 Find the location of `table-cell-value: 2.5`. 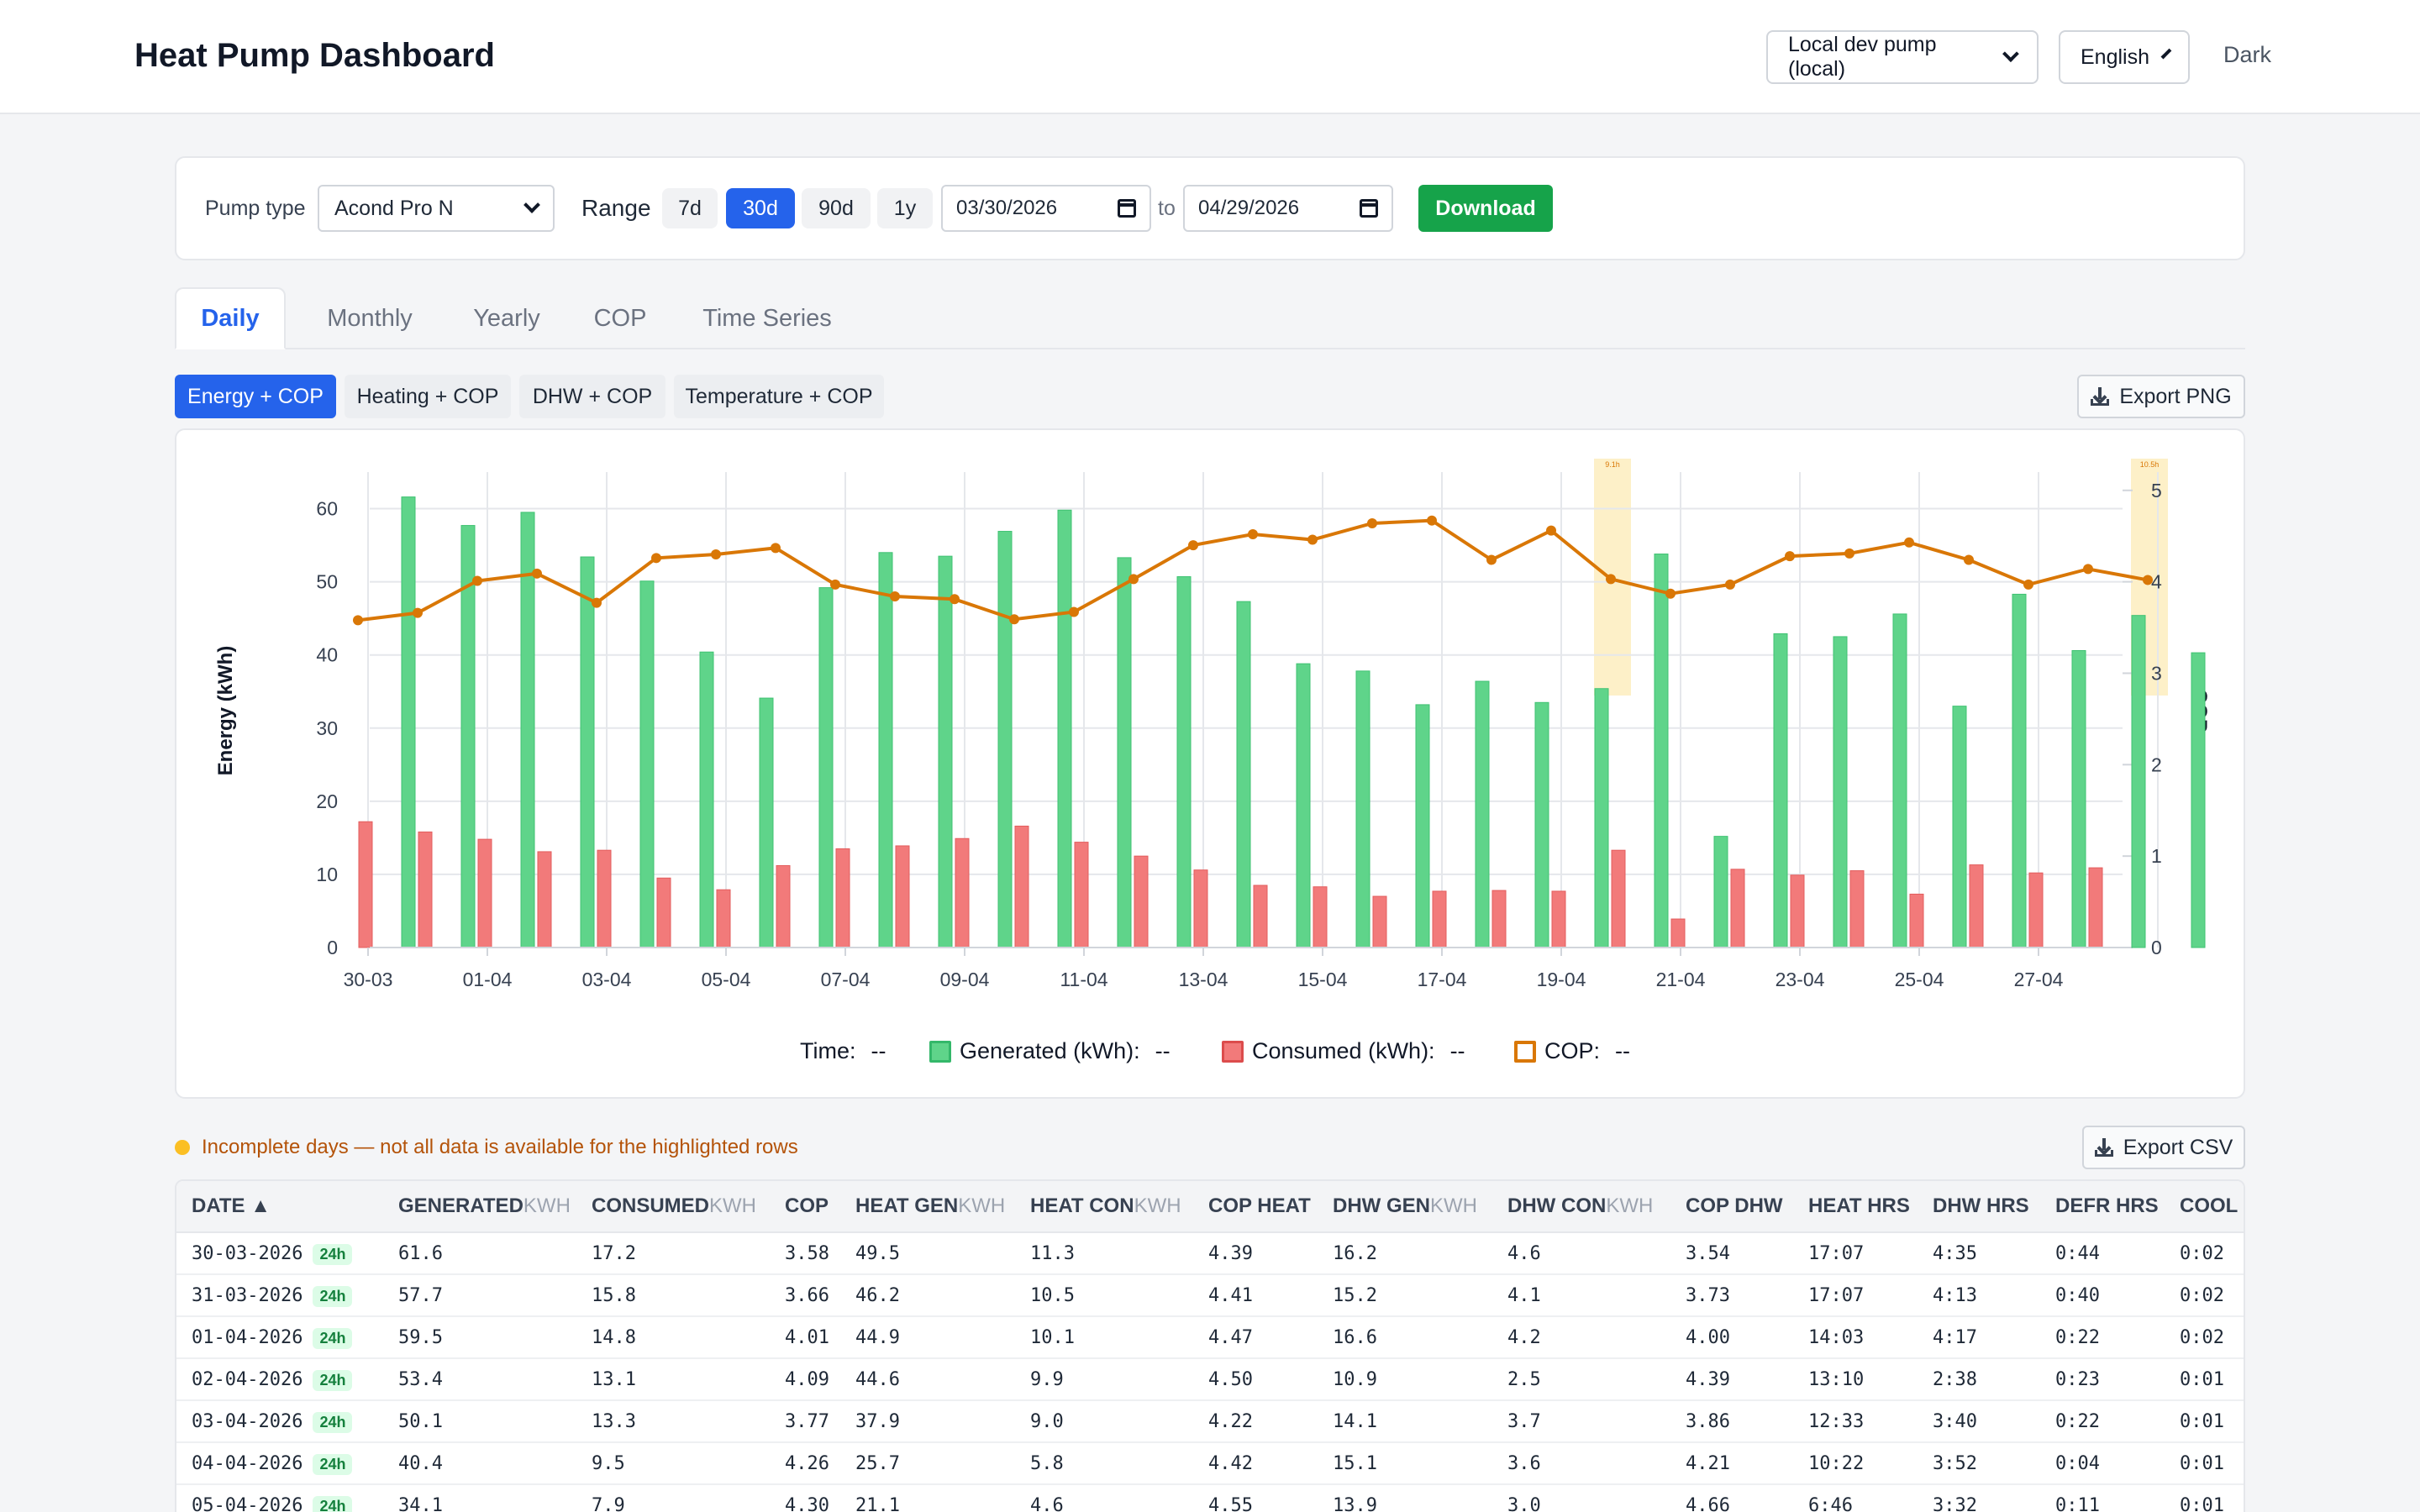

table-cell-value: 2.5 is located at coordinates (1524, 1379).